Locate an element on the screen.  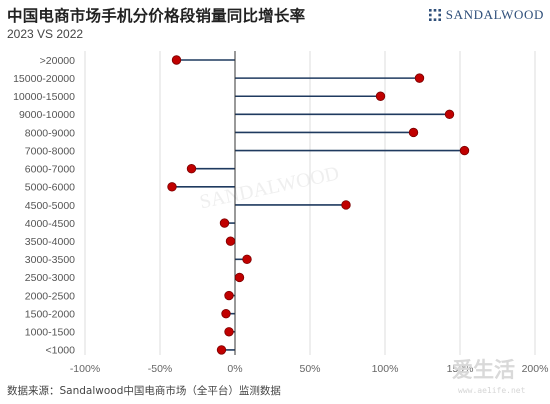
y-category-label: 2000-2500 is located at coordinates (50, 296).